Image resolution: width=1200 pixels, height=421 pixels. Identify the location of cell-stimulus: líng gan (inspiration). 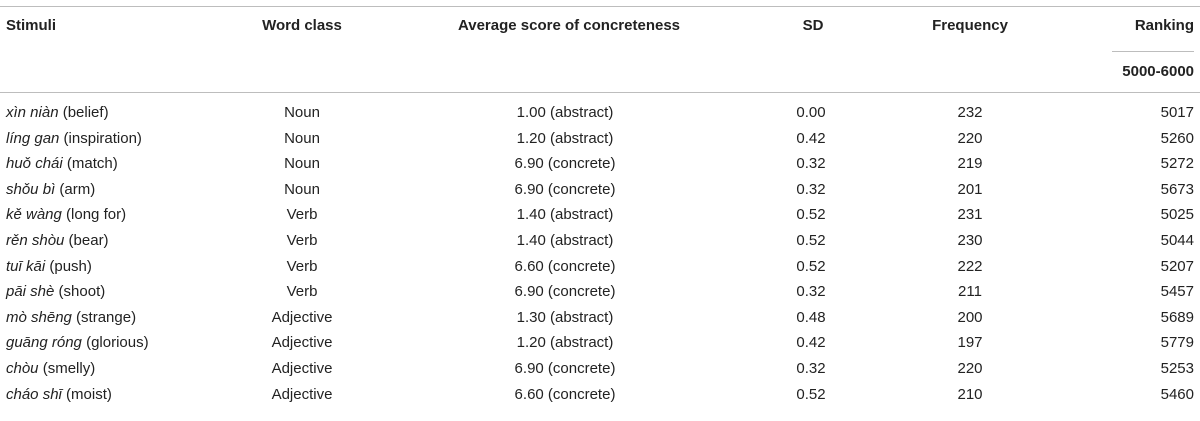
(74, 139).